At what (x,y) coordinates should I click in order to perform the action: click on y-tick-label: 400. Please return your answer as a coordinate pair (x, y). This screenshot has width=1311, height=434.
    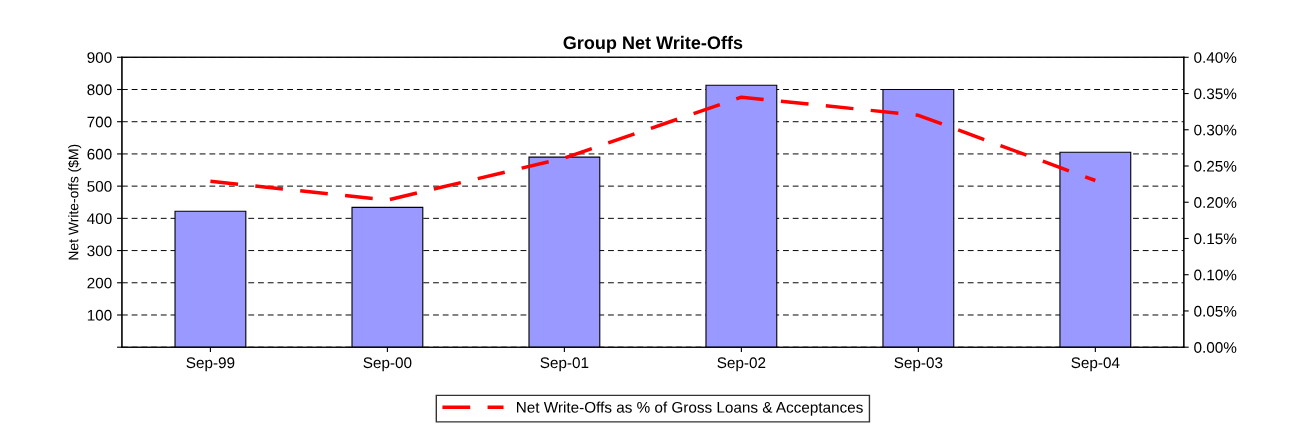
    Looking at the image, I should click on (99, 219).